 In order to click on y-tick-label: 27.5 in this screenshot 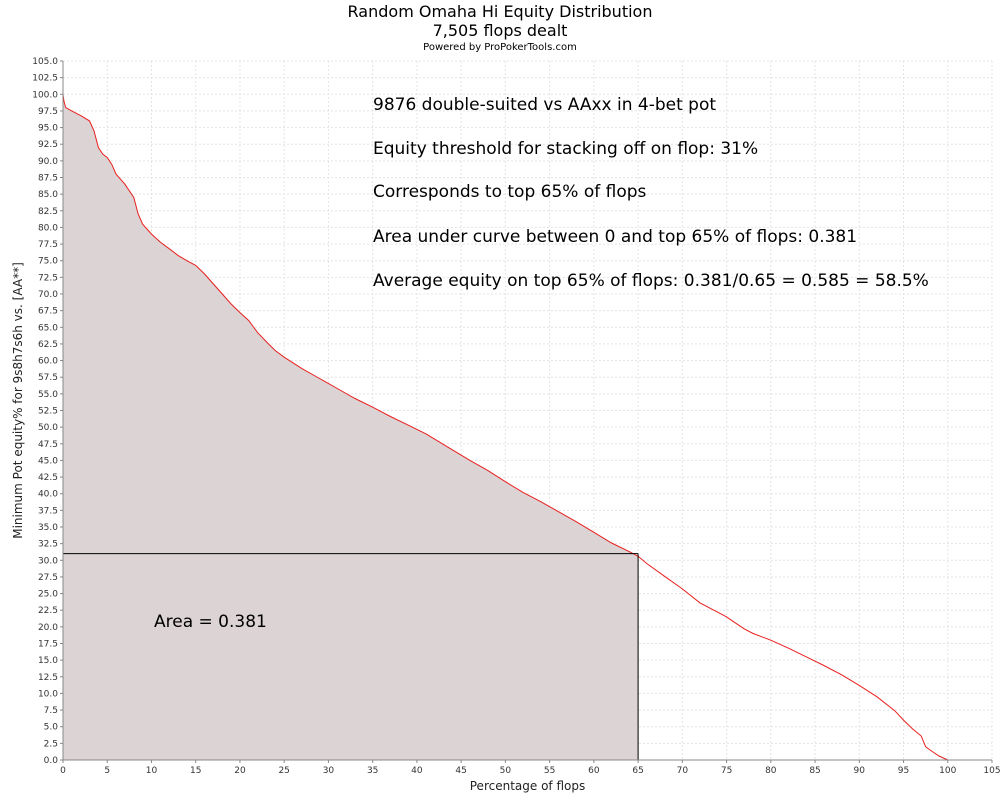, I will do `click(48, 578)`.